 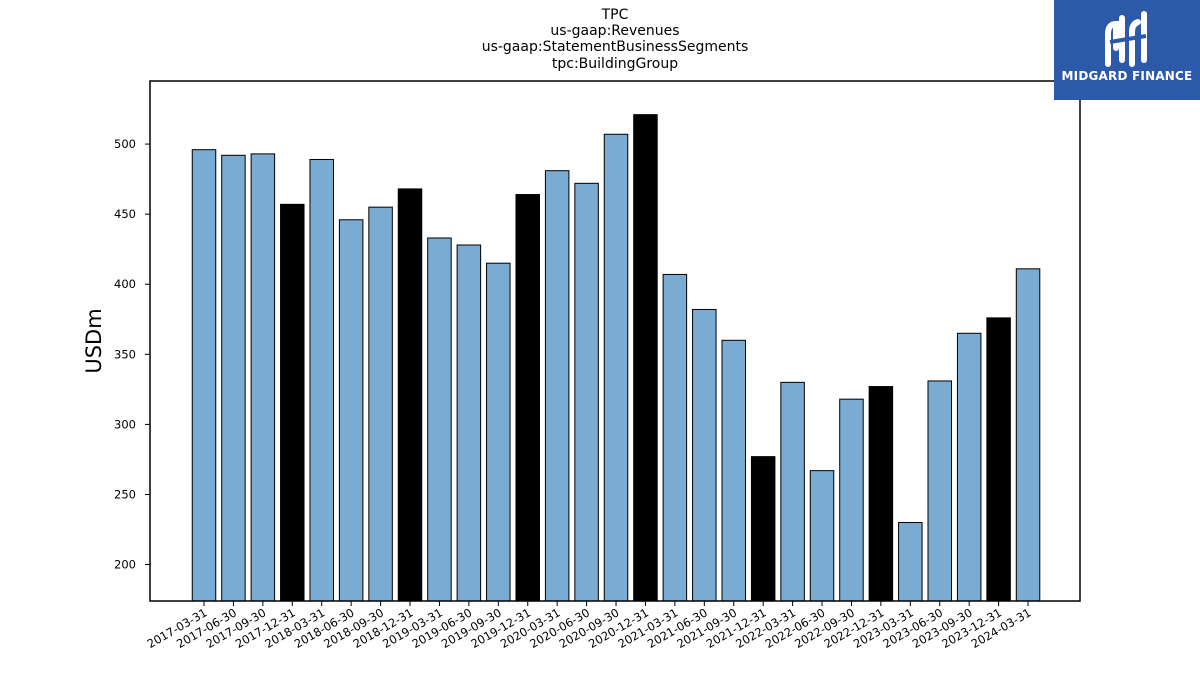 I want to click on y-tick-label: 450, so click(x=125, y=214).